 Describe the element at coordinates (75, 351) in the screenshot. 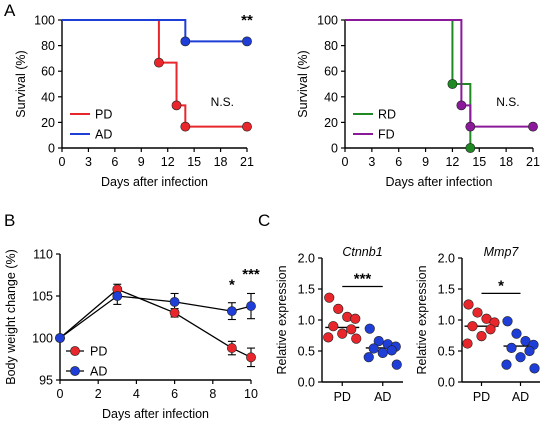

I see `legend-swatch-pd` at that location.